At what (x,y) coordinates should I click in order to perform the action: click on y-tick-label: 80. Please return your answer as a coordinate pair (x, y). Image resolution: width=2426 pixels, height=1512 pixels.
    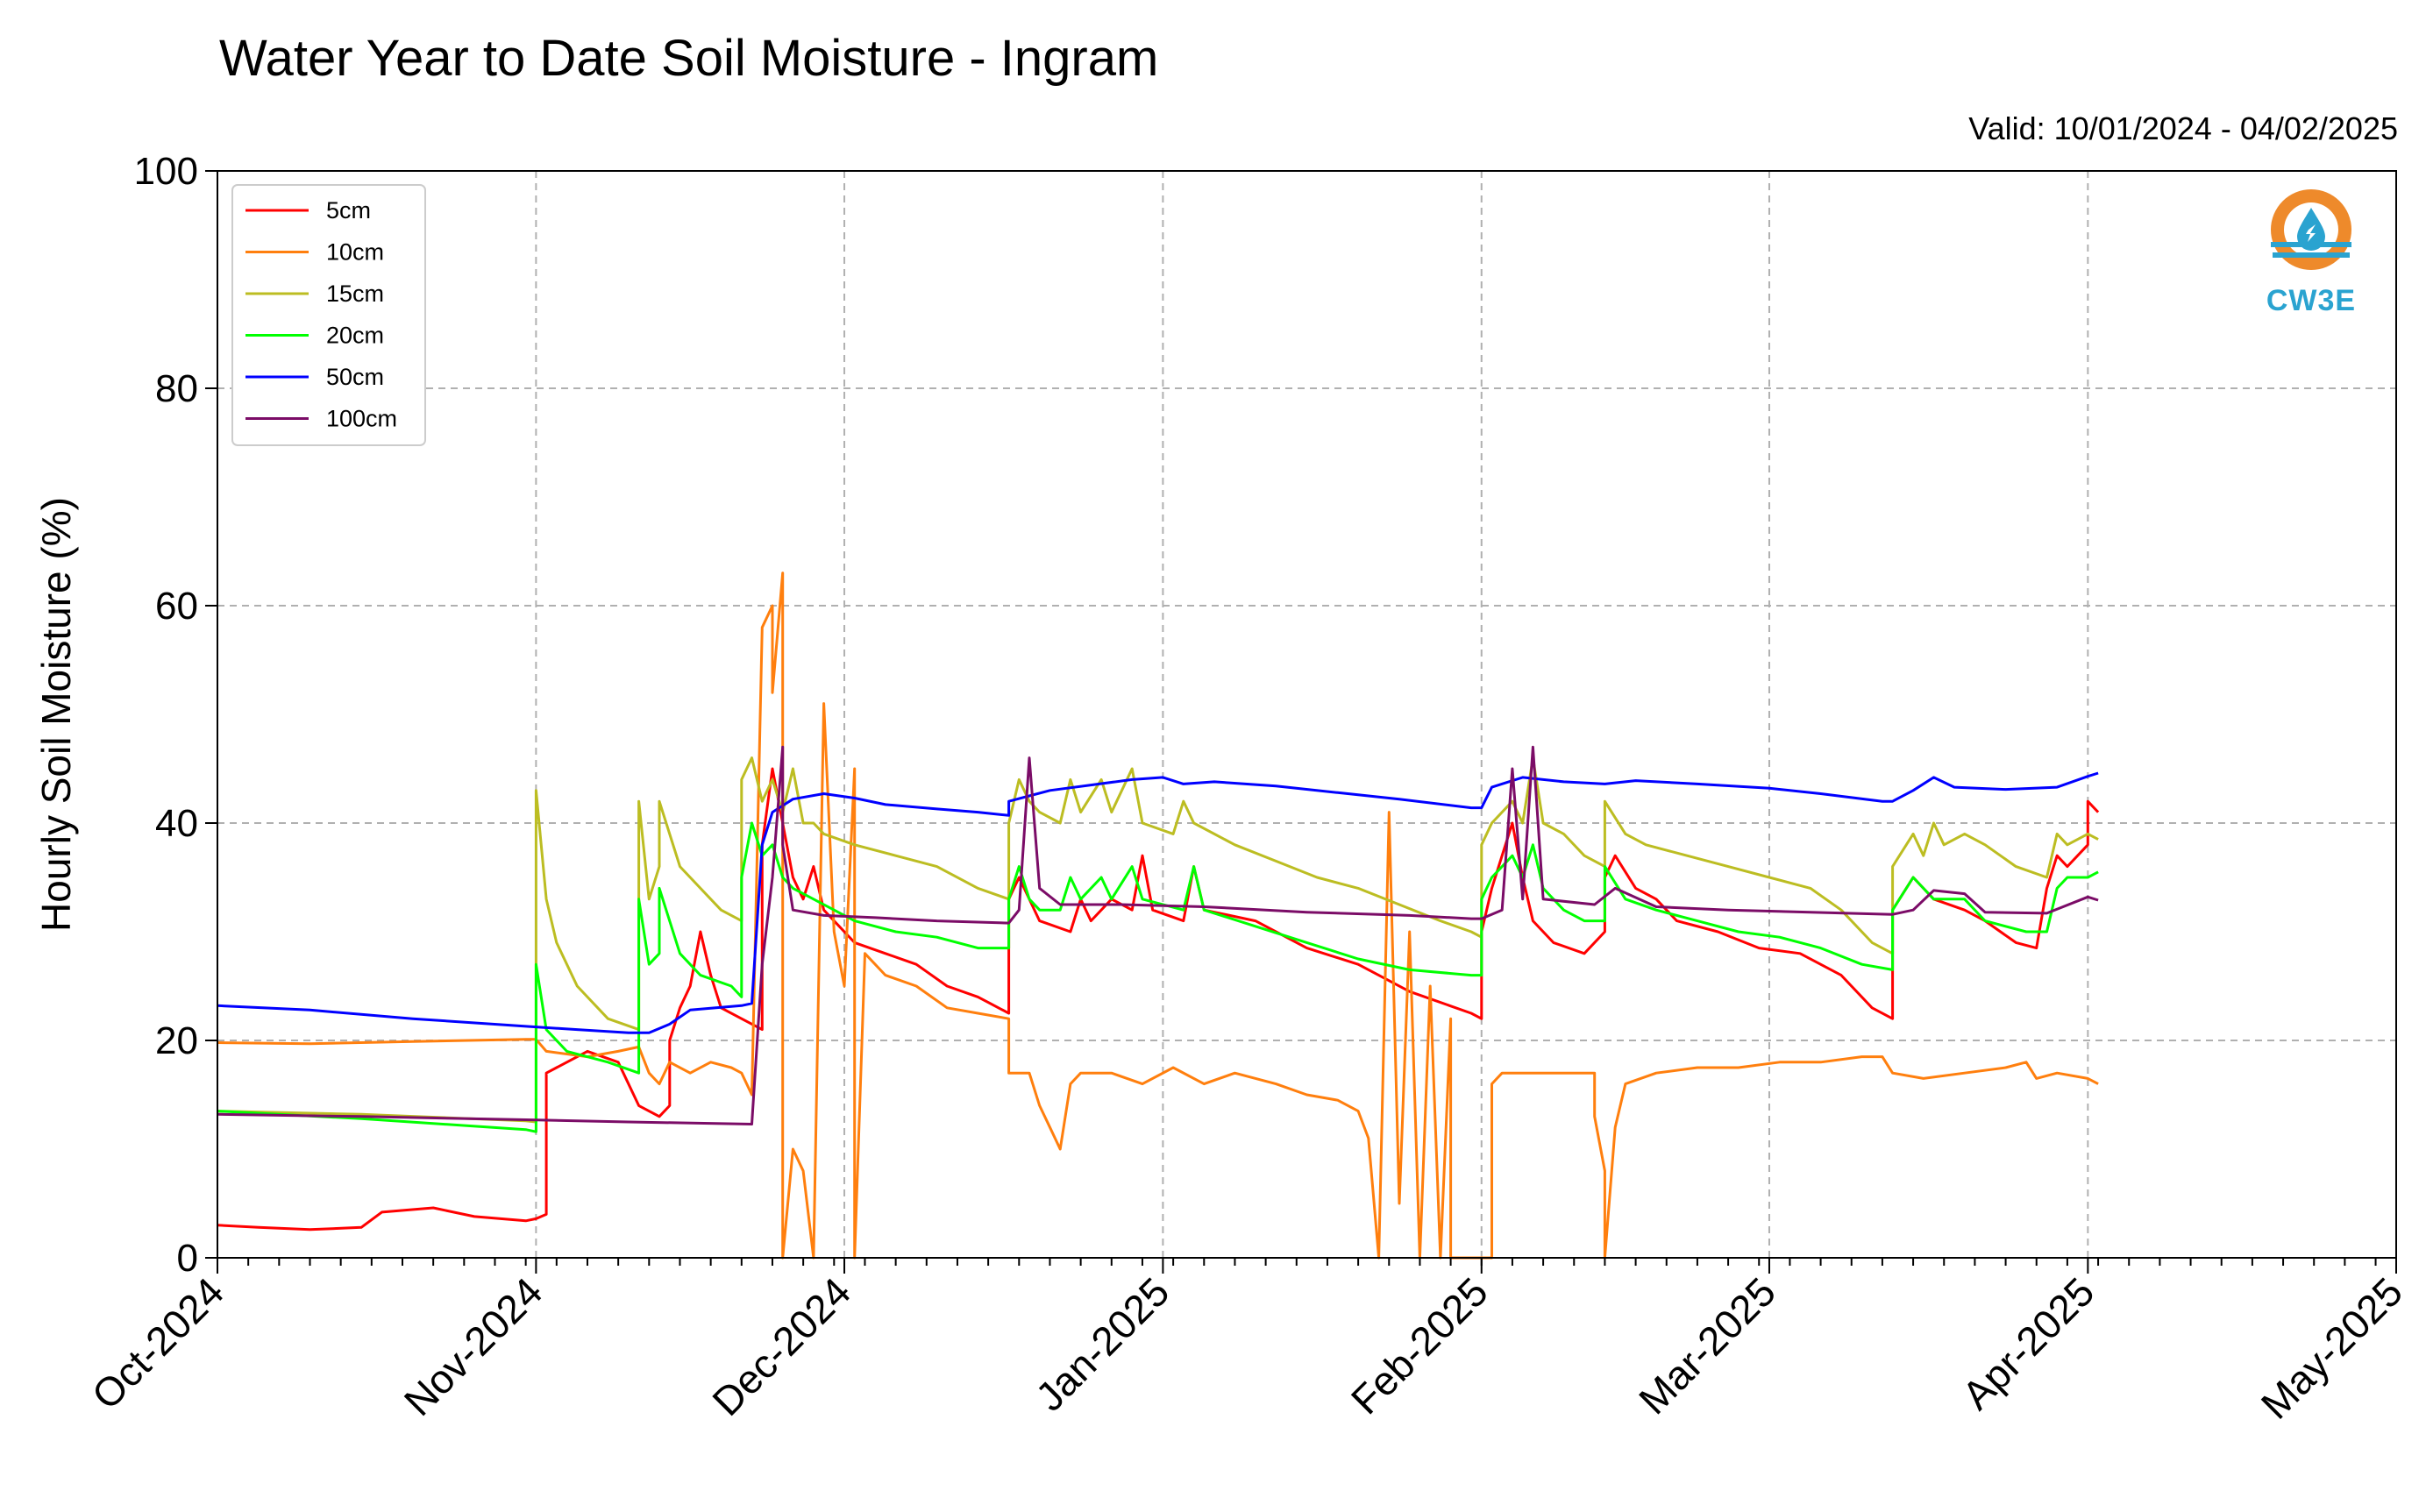
    Looking at the image, I should click on (176, 388).